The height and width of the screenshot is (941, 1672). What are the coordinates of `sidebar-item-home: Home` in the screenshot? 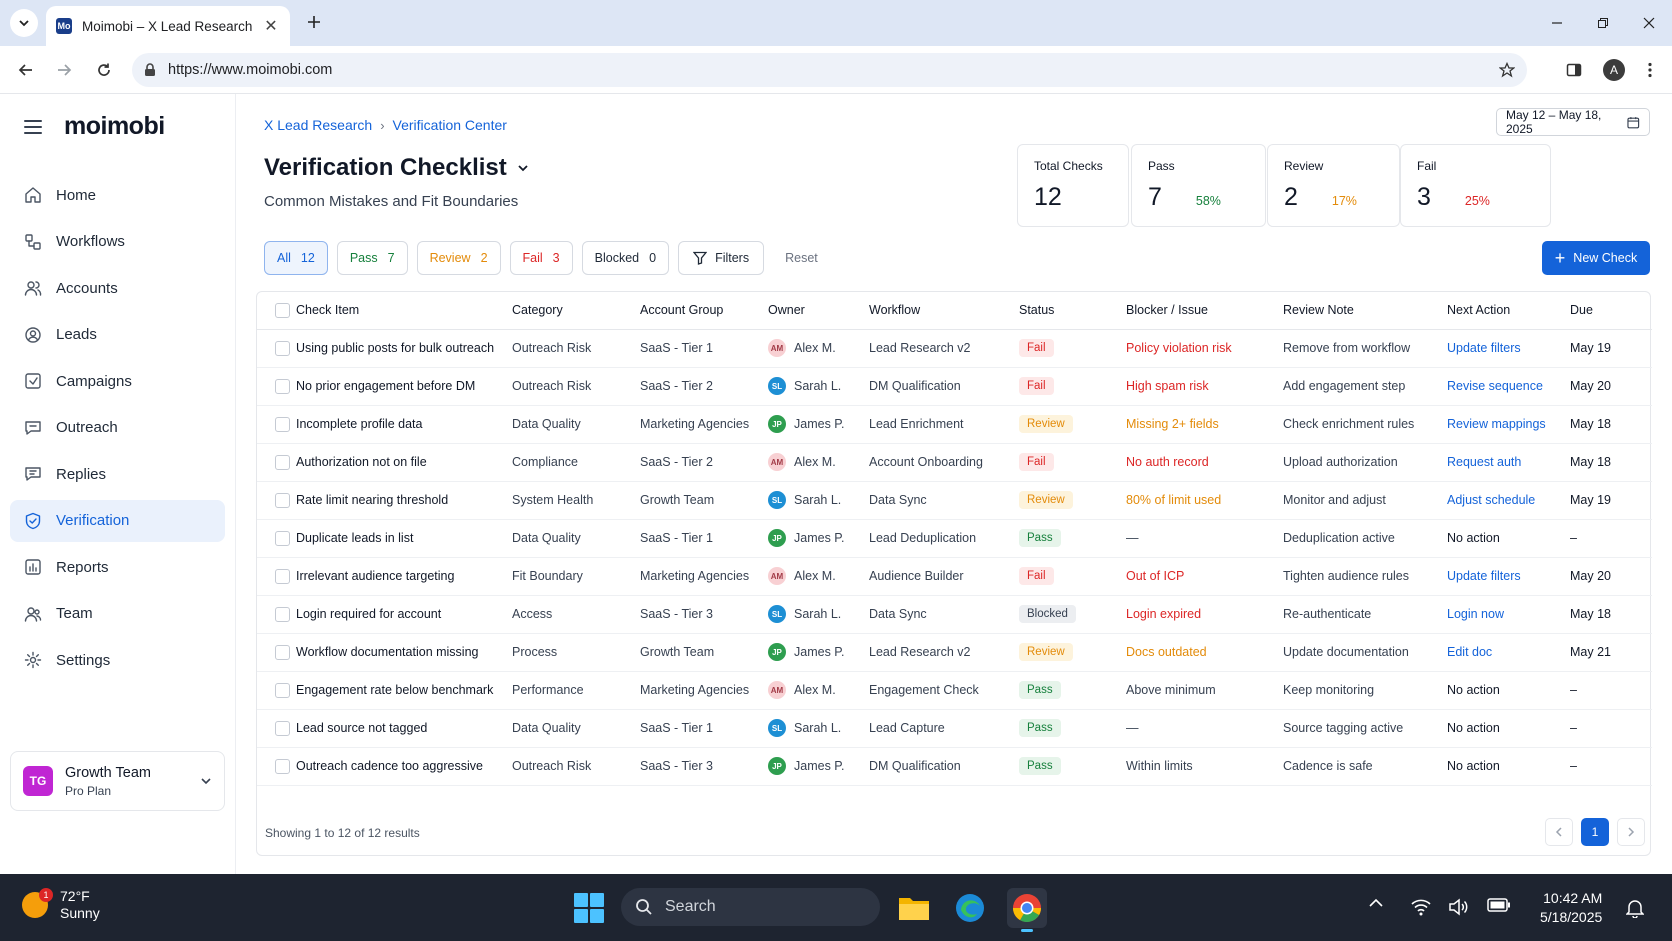 It's located at (117, 195).